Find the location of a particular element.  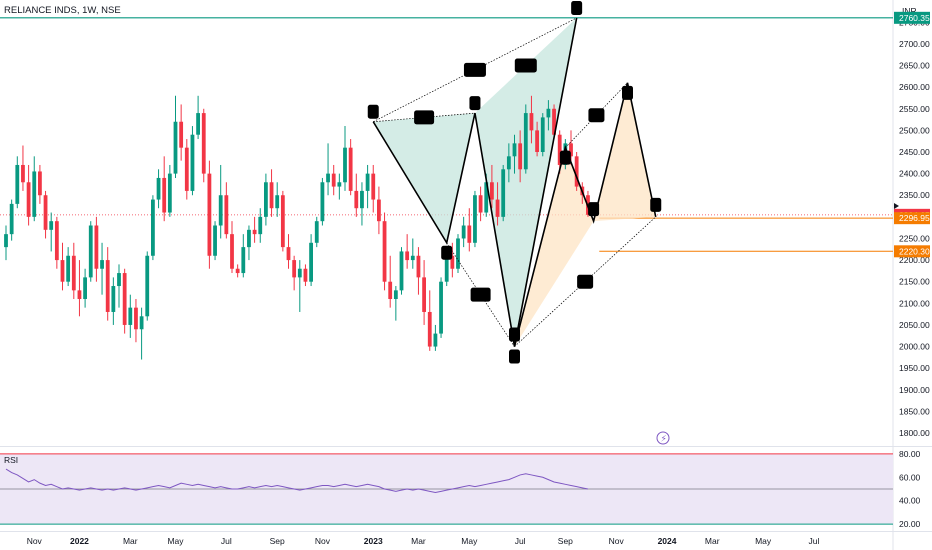

time-tick-label: May is located at coordinates (469, 541).